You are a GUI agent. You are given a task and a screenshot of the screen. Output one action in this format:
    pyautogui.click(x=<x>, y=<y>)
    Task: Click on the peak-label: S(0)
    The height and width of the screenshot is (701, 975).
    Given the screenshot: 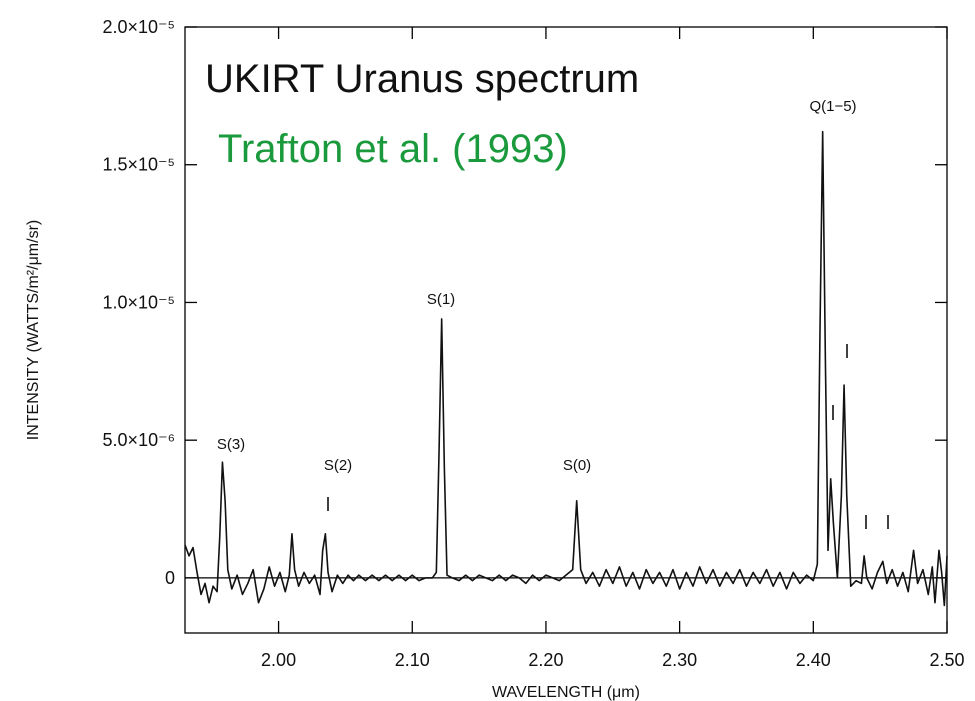 What is the action you would take?
    pyautogui.click(x=577, y=465)
    